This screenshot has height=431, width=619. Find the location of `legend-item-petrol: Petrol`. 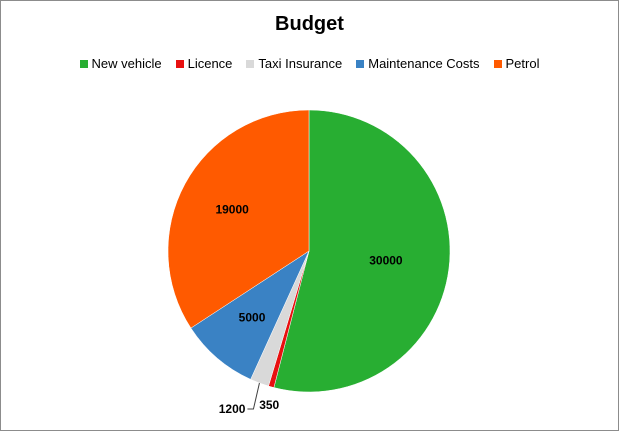

legend-item-petrol: Petrol is located at coordinates (516, 63).